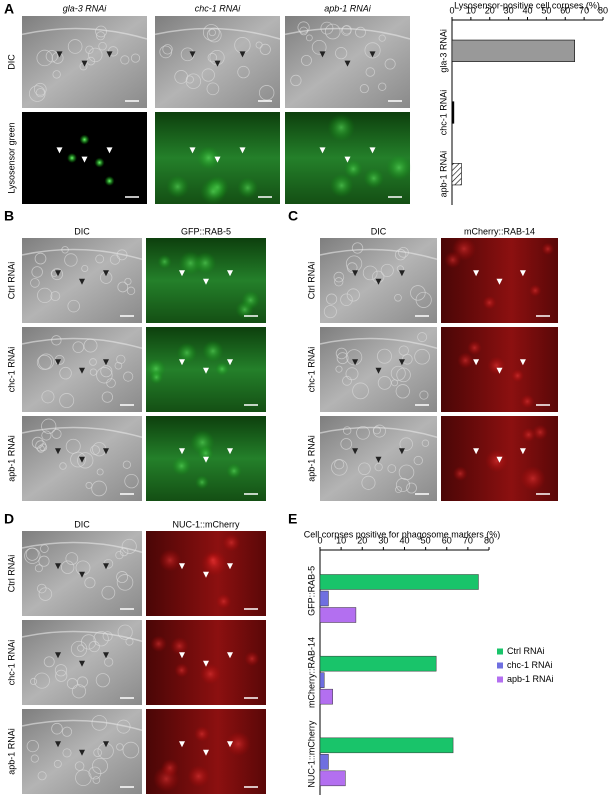 Image resolution: width=614 pixels, height=800 pixels. Describe the element at coordinates (206, 231) in the screenshot. I see `column-header: GFP::RAB-5` at that location.